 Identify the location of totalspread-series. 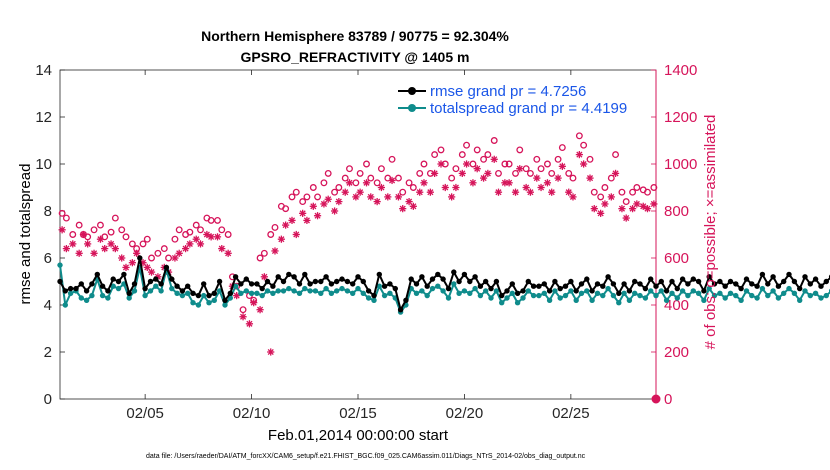
(443, 288).